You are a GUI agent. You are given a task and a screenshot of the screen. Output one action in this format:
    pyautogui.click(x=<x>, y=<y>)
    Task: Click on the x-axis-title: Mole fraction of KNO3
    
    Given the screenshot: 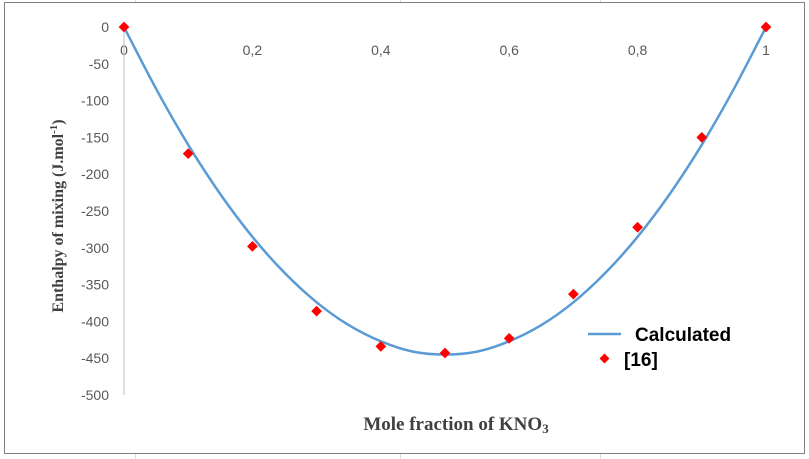 What is the action you would take?
    pyautogui.click(x=456, y=425)
    